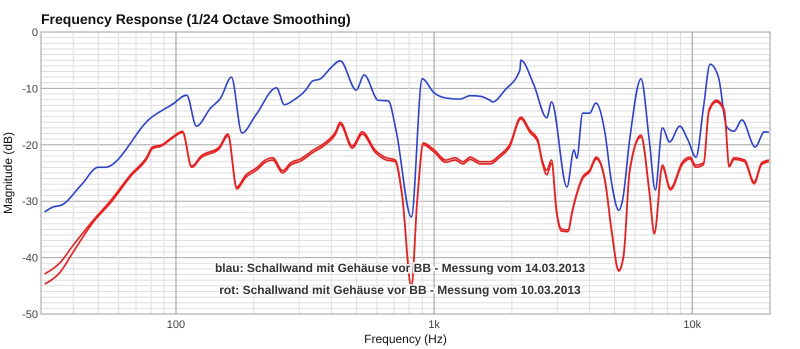 The width and height of the screenshot is (800, 349). What do you see at coordinates (405, 339) in the screenshot?
I see `x-axis-title: Frequency (Hz)` at bounding box center [405, 339].